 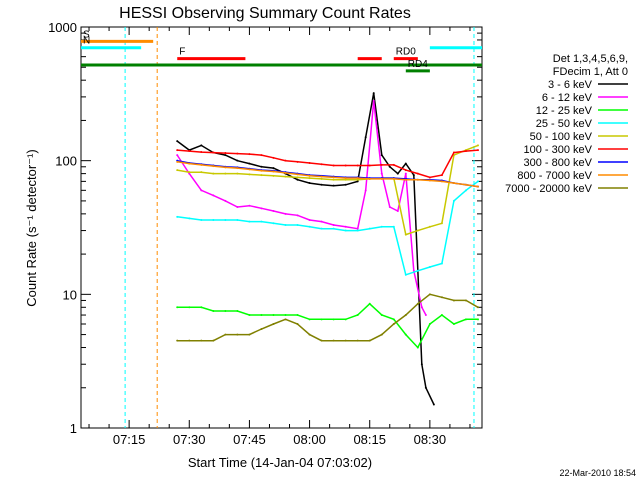 What do you see at coordinates (558, 163) in the screenshot?
I see `legend-label: 300 - 800 keV` at bounding box center [558, 163].